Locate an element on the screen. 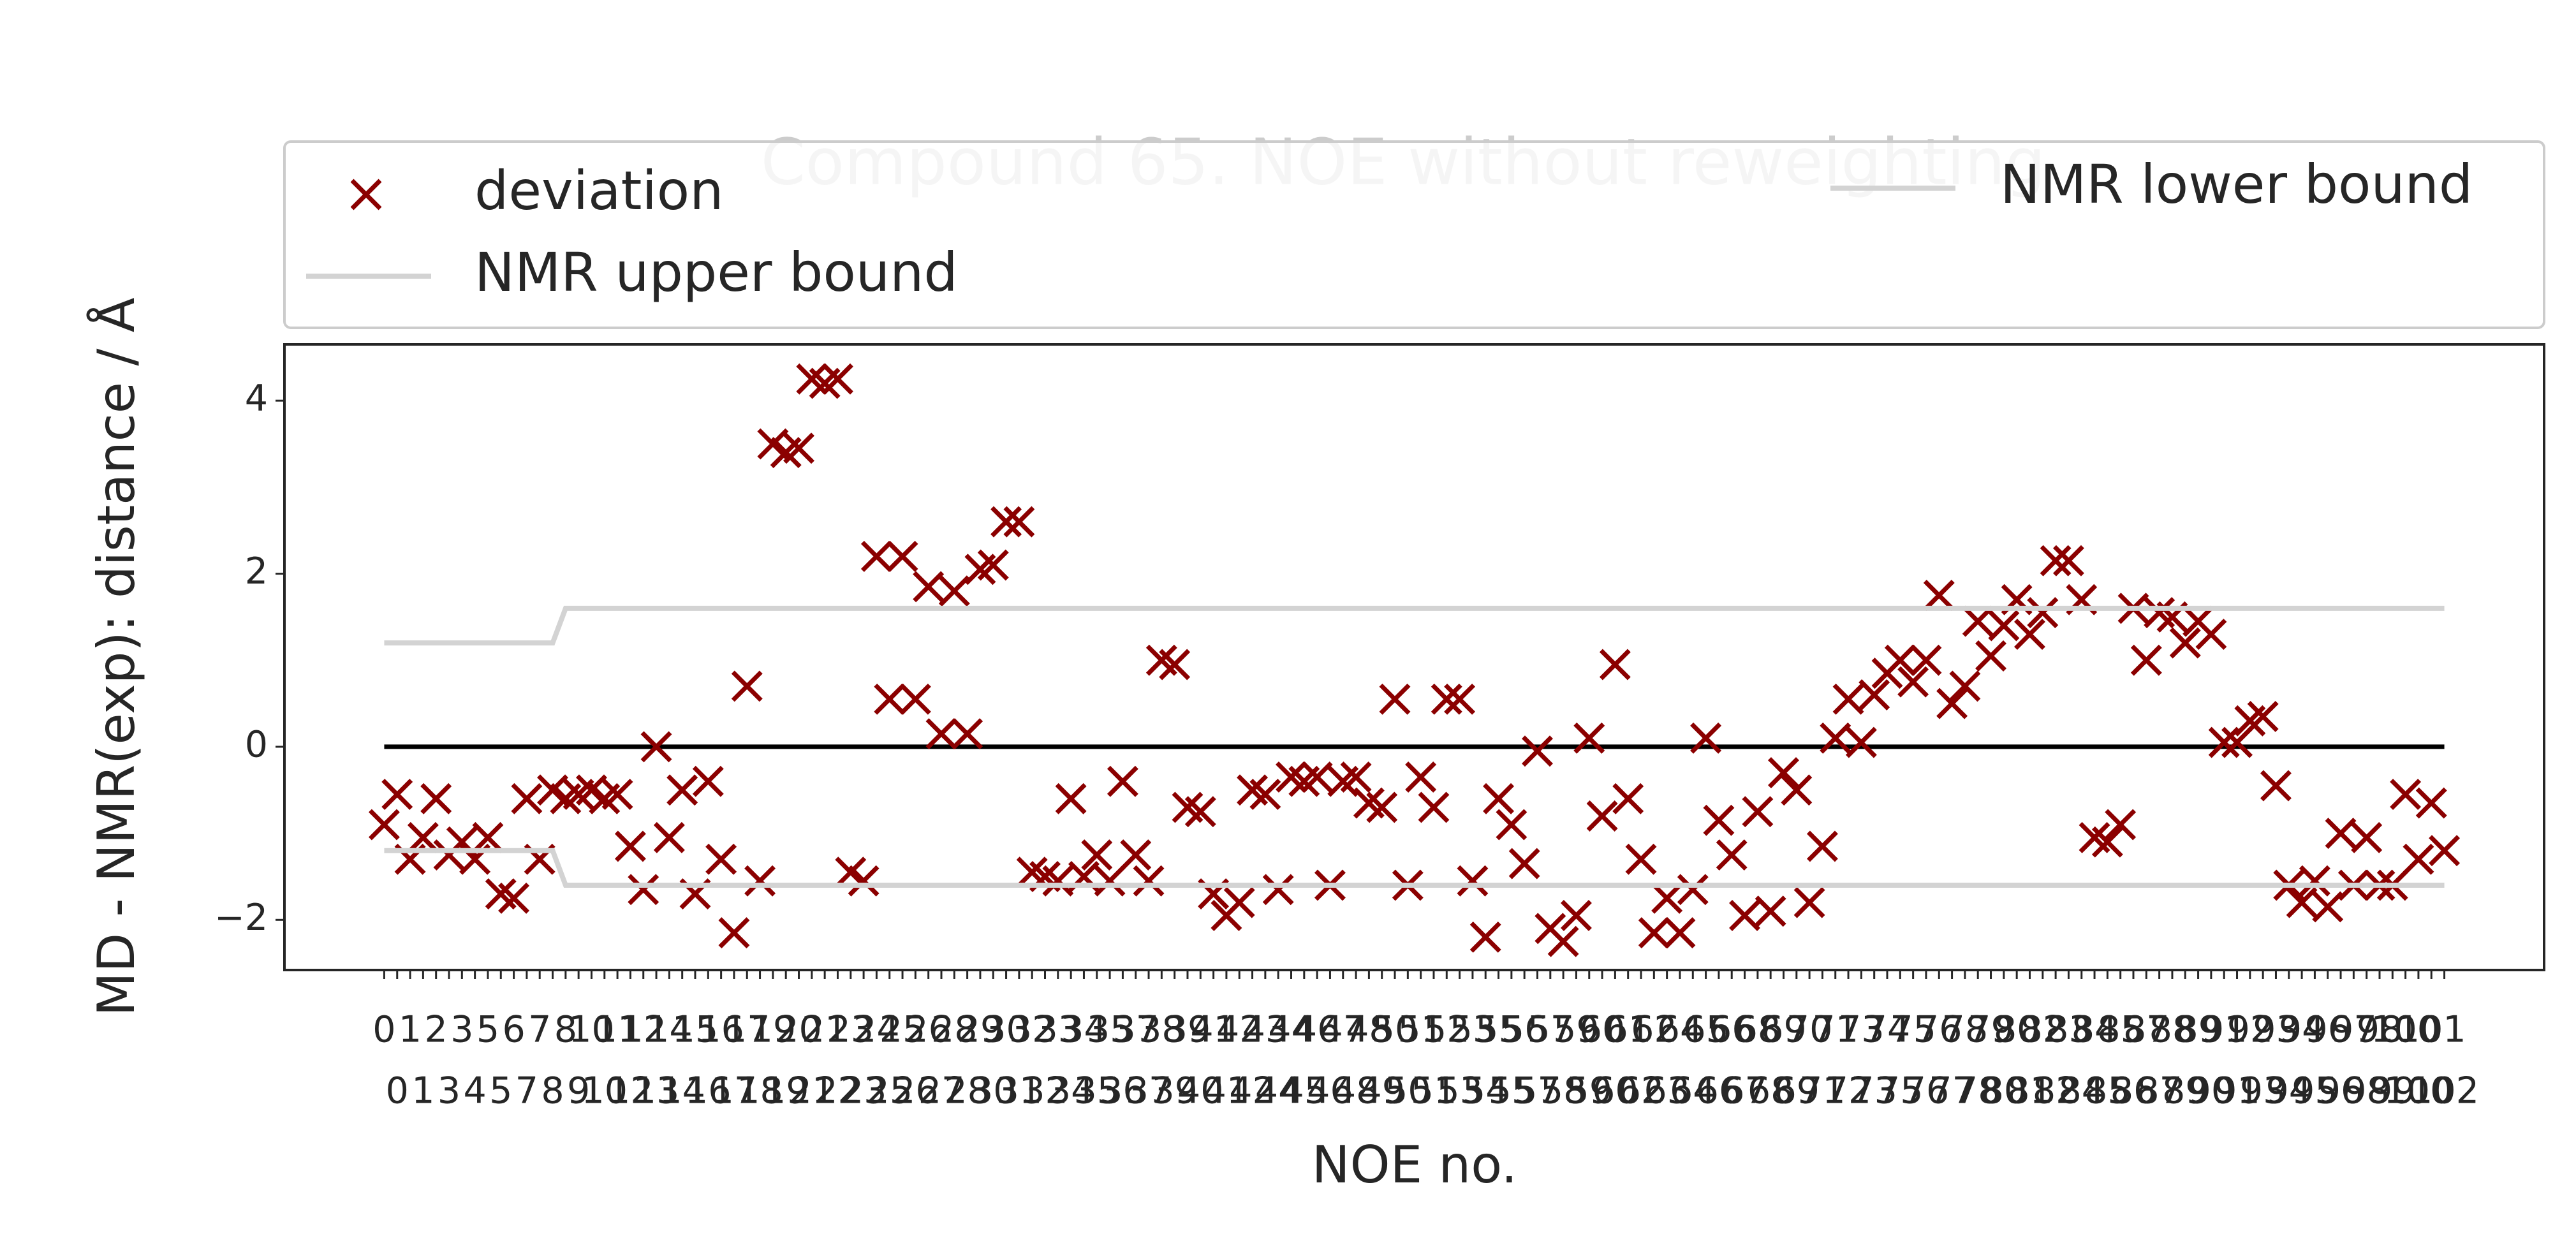  x-tick-label: 27 is located at coordinates (941, 1091).